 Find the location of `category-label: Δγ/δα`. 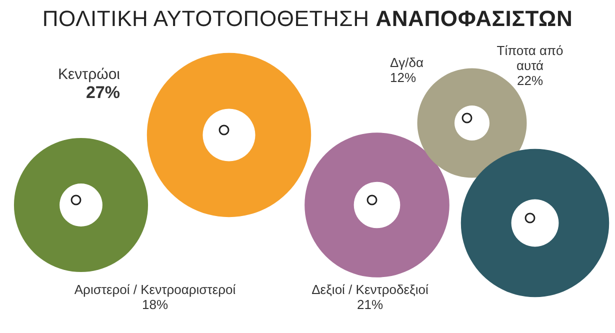

category-label: Δγ/δα is located at coordinates (407, 63).